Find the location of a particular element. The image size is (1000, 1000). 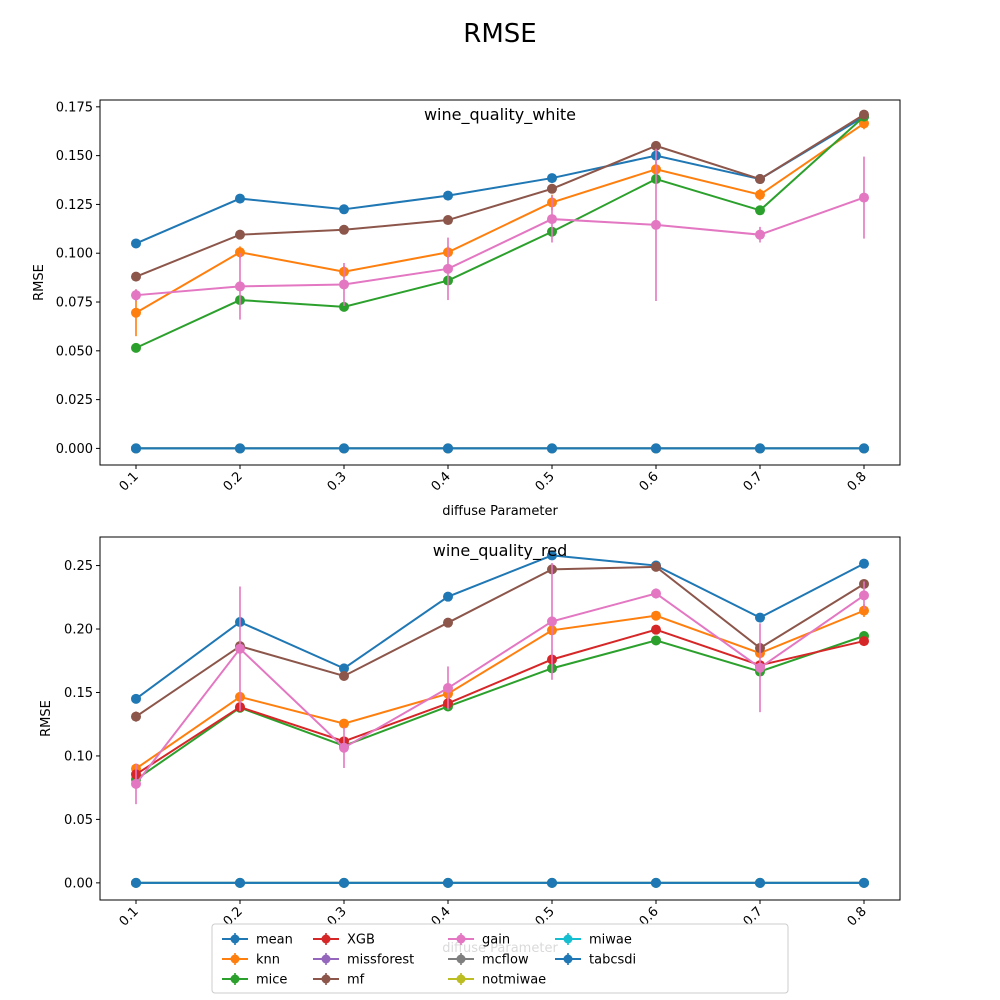

legend-label: knn is located at coordinates (268, 960).